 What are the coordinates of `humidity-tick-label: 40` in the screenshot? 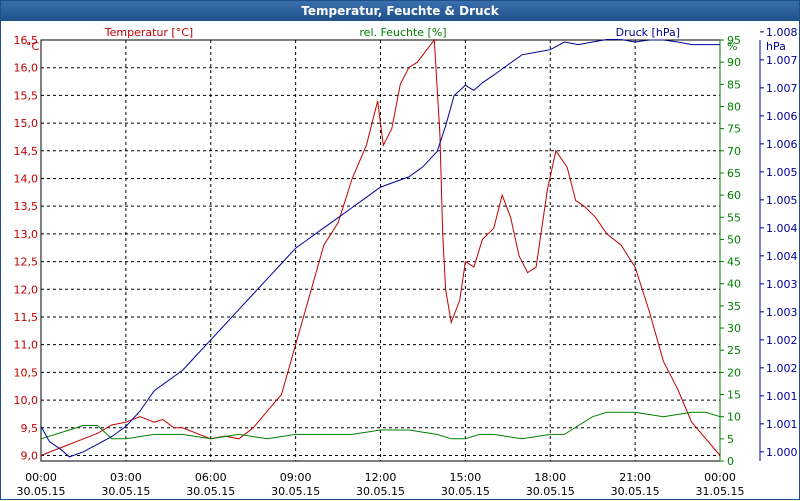 It's located at (734, 284).